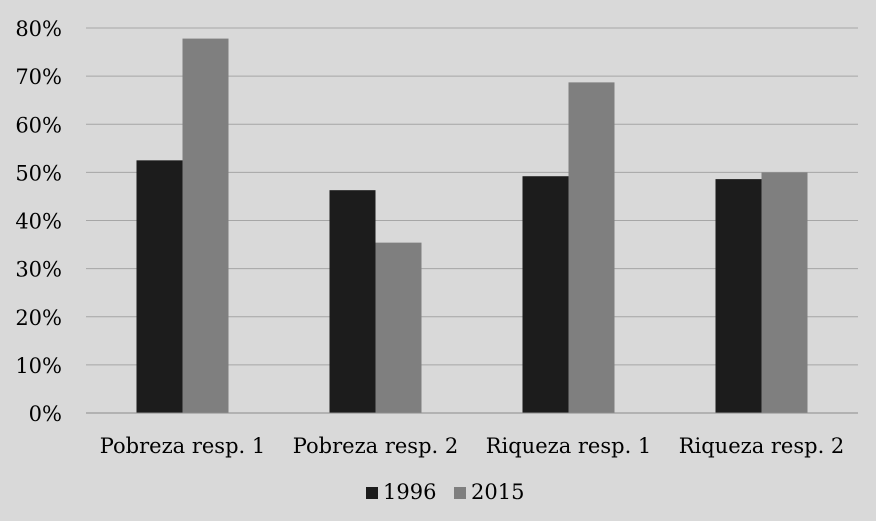 This screenshot has height=521, width=876. I want to click on legend-swatch-2015, so click(460, 493).